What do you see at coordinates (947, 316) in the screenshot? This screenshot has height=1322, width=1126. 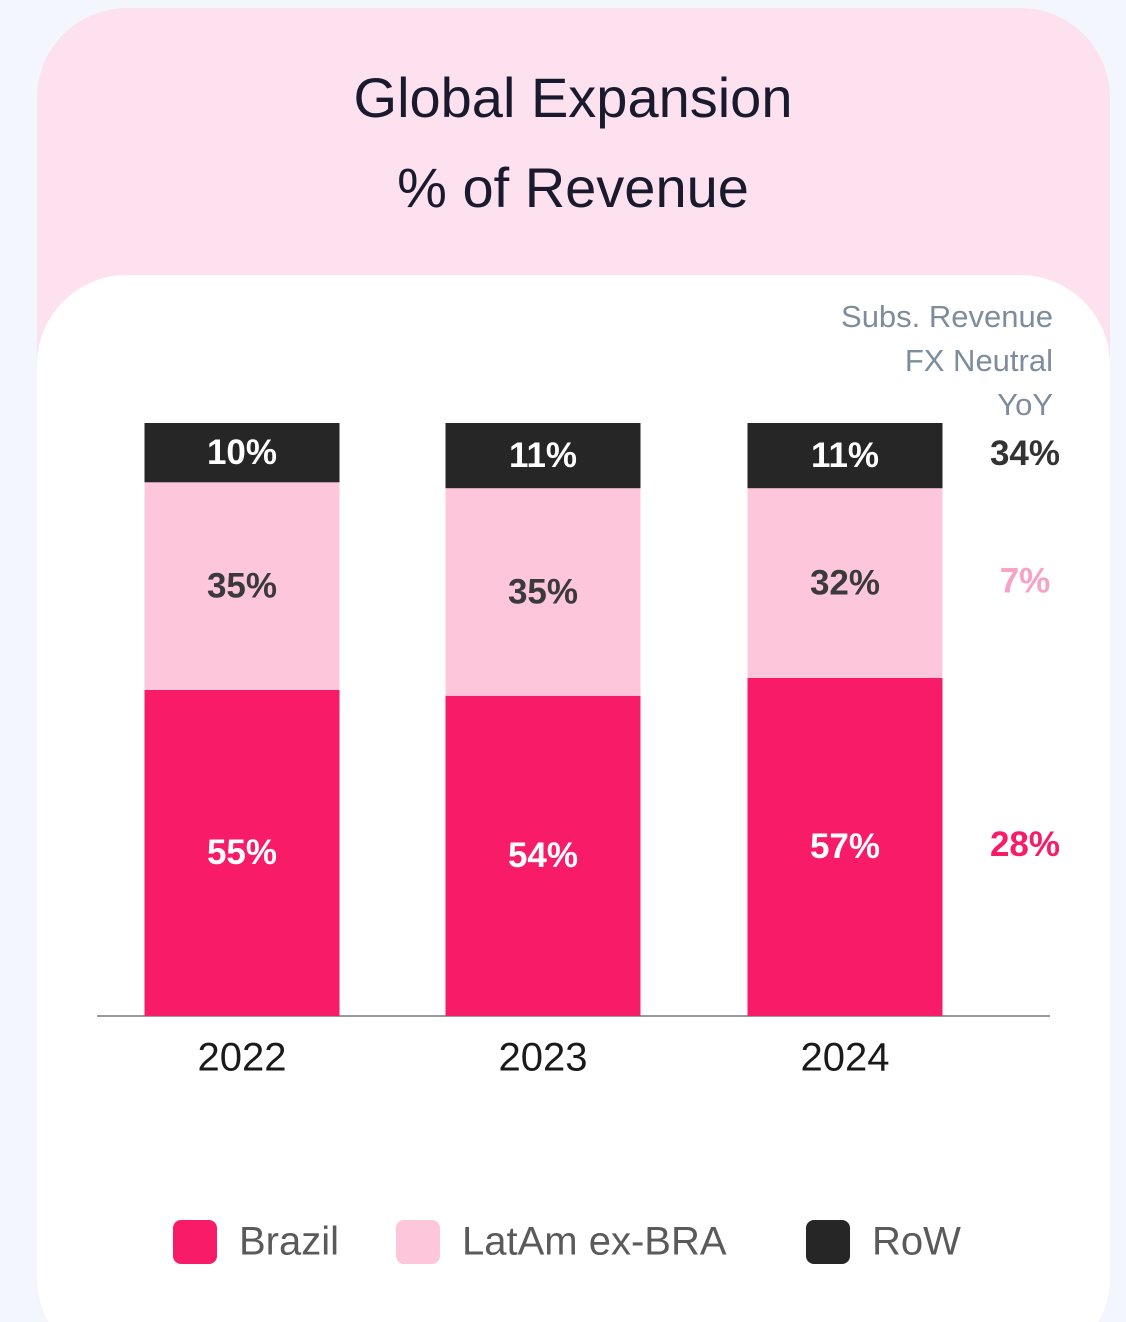 I see `annotation: Subs. Revenue` at bounding box center [947, 316].